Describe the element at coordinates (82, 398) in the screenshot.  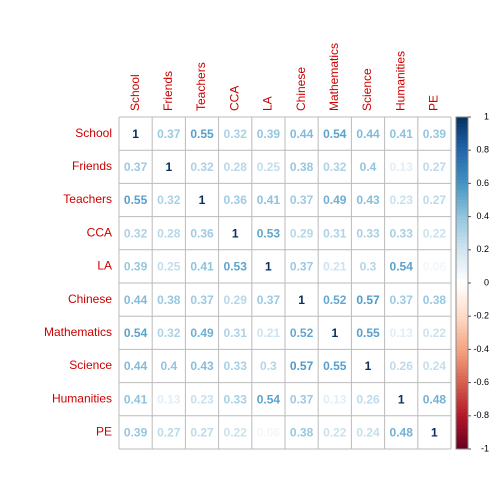
I see `row-label: Humanities` at that location.